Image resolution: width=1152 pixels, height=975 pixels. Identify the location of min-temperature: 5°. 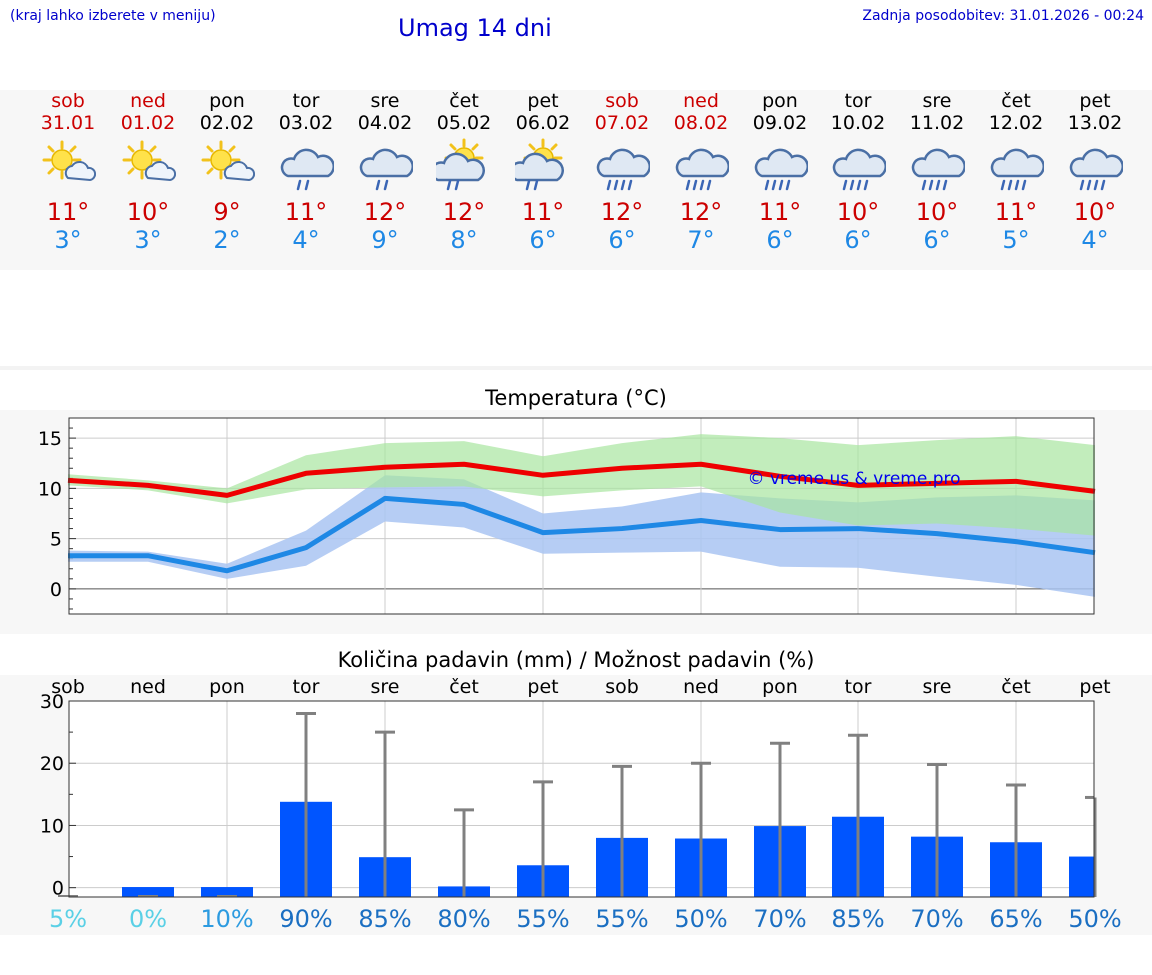
(1016, 240).